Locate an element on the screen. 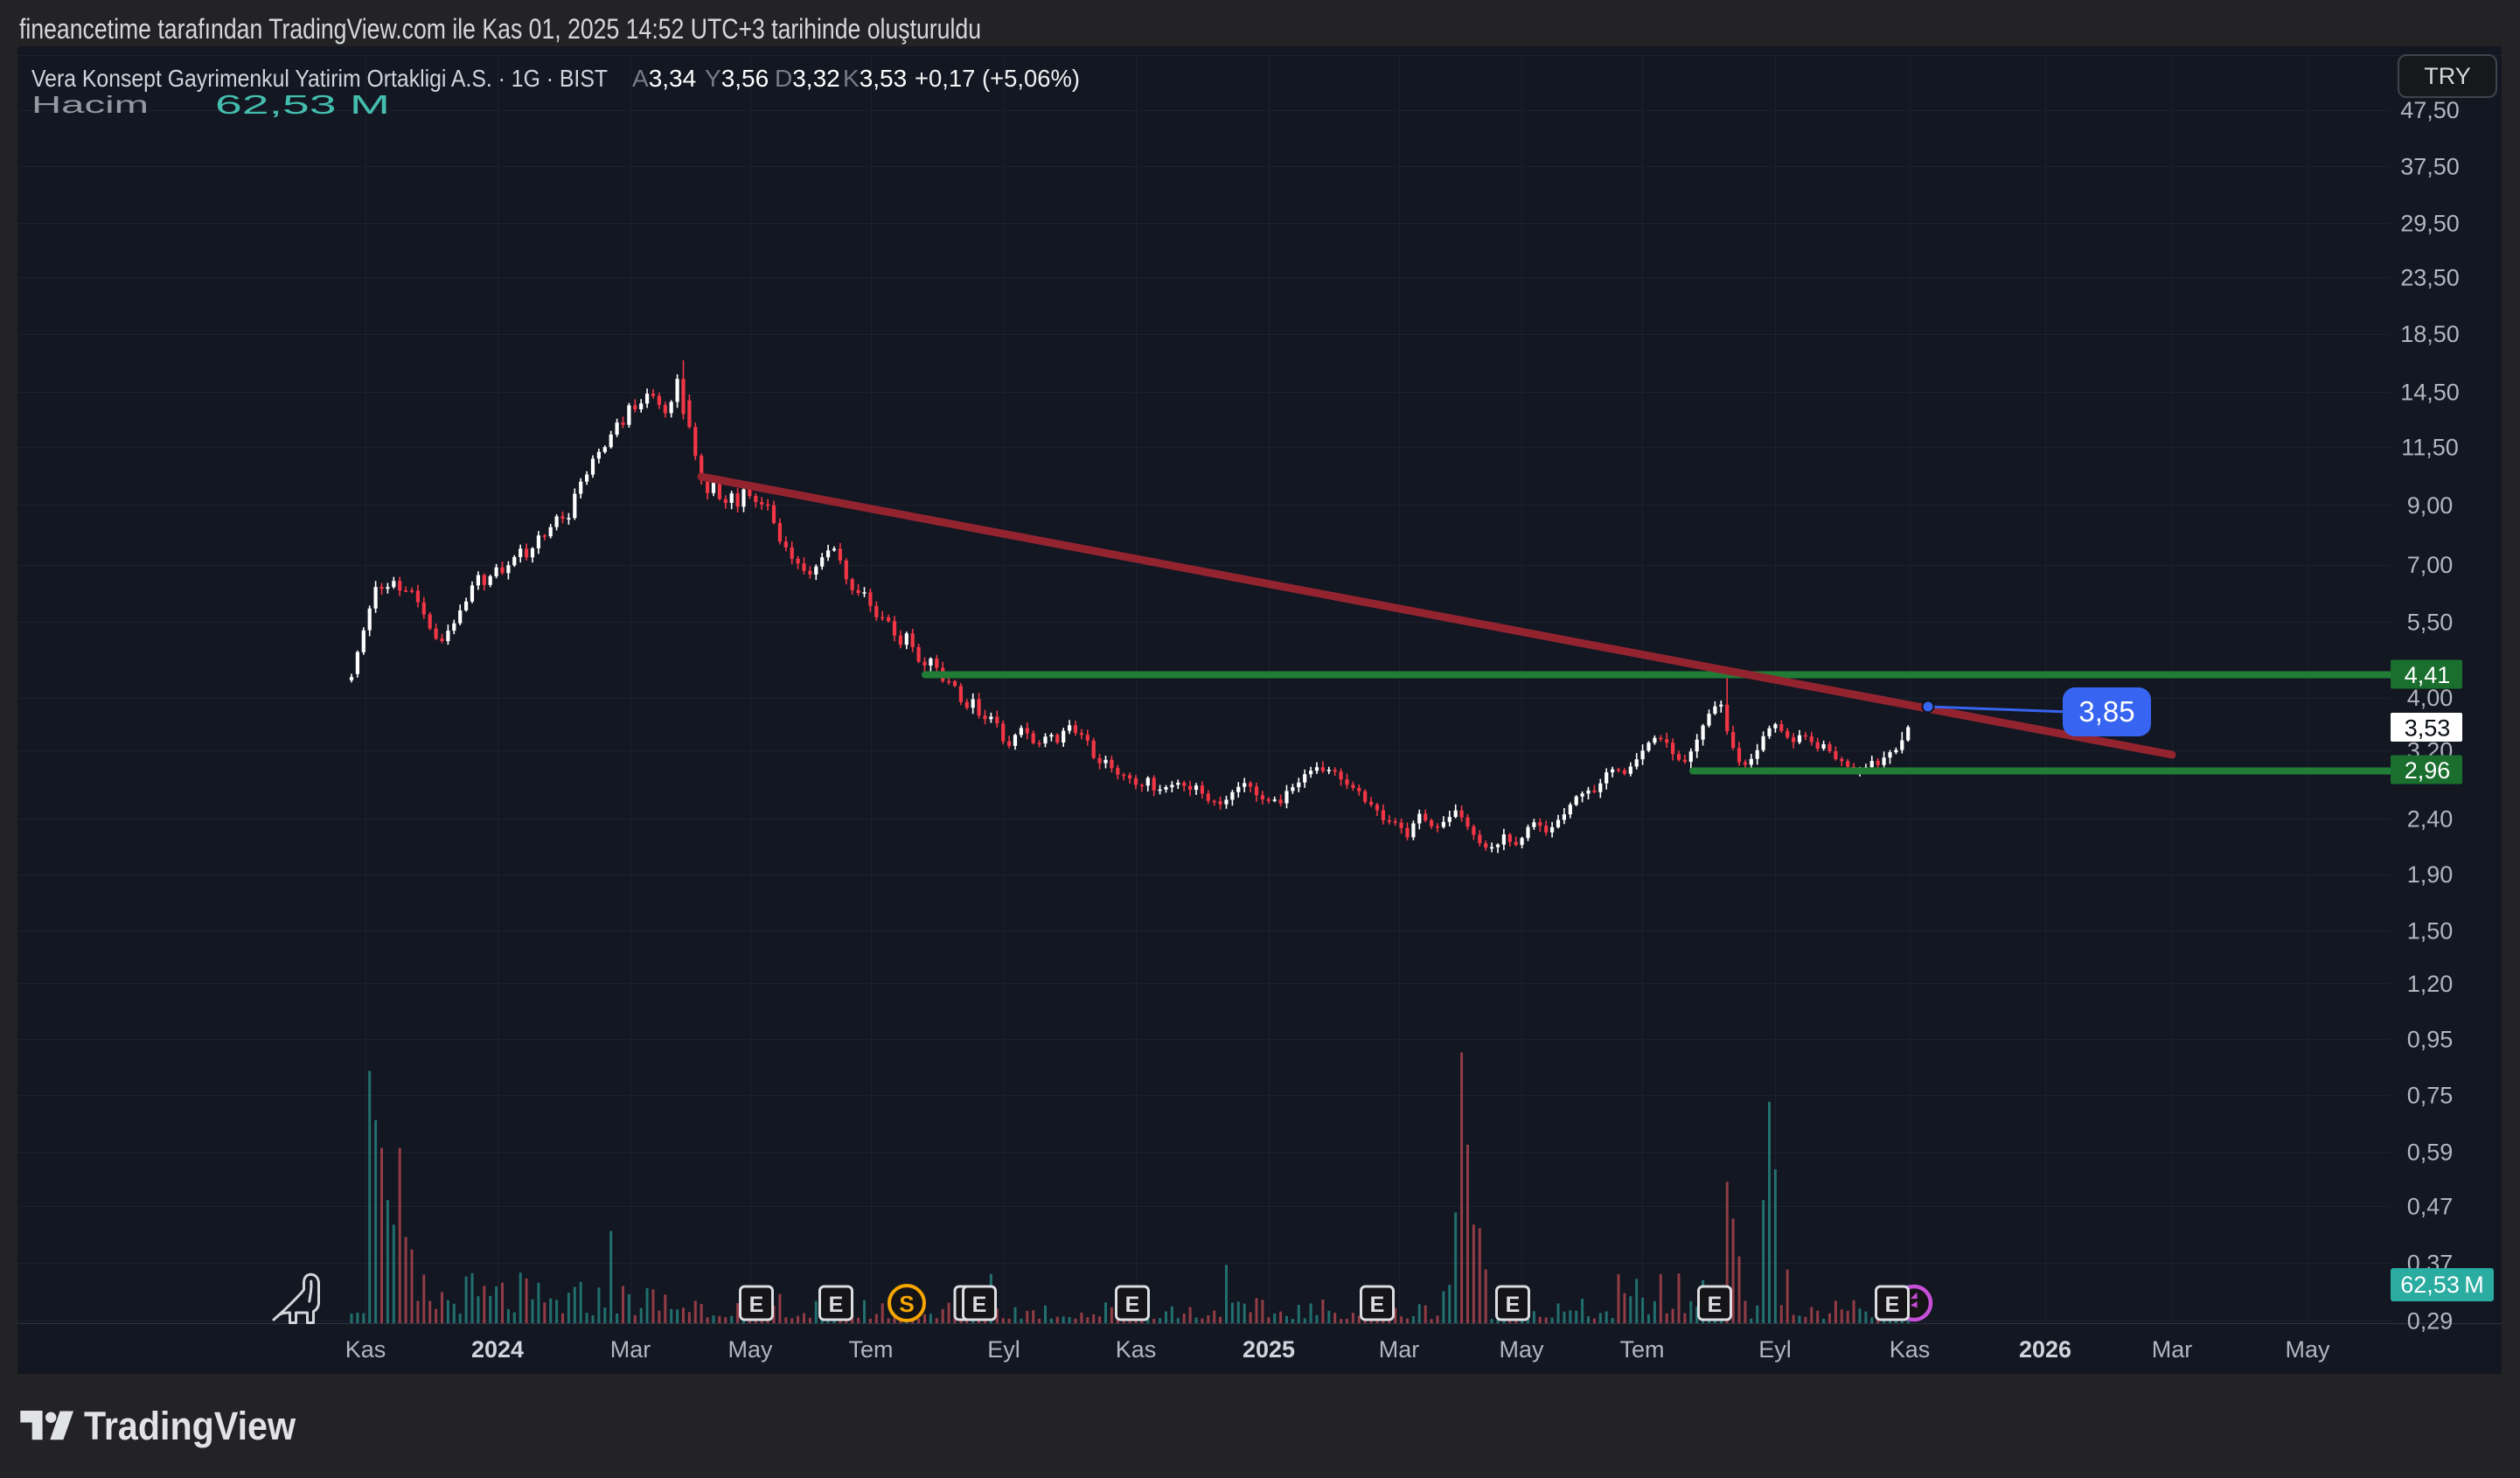  svg-text: 4,00 is located at coordinates (2430, 698).